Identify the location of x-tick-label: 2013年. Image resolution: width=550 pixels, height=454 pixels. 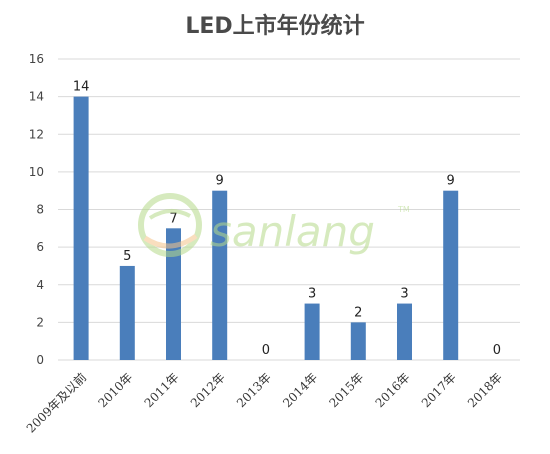
(254, 390).